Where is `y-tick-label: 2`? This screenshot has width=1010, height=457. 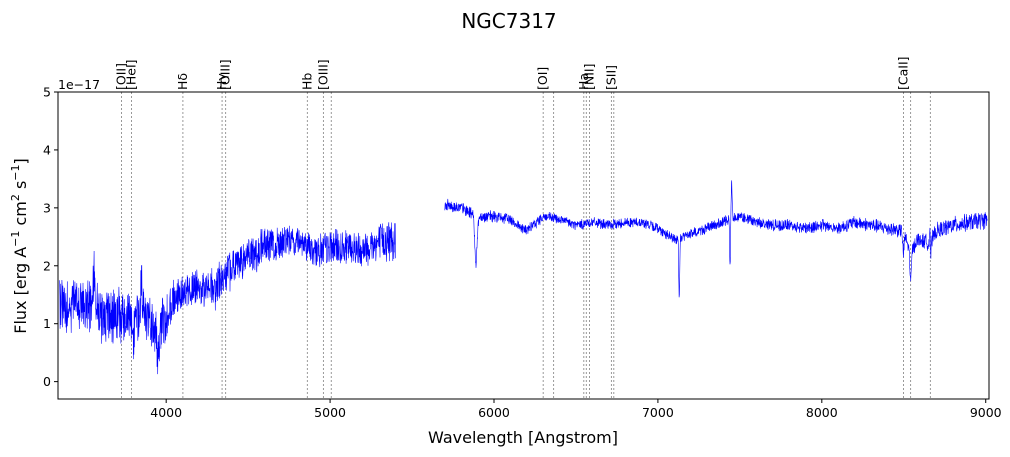 y-tick-label: 2 is located at coordinates (47, 265).